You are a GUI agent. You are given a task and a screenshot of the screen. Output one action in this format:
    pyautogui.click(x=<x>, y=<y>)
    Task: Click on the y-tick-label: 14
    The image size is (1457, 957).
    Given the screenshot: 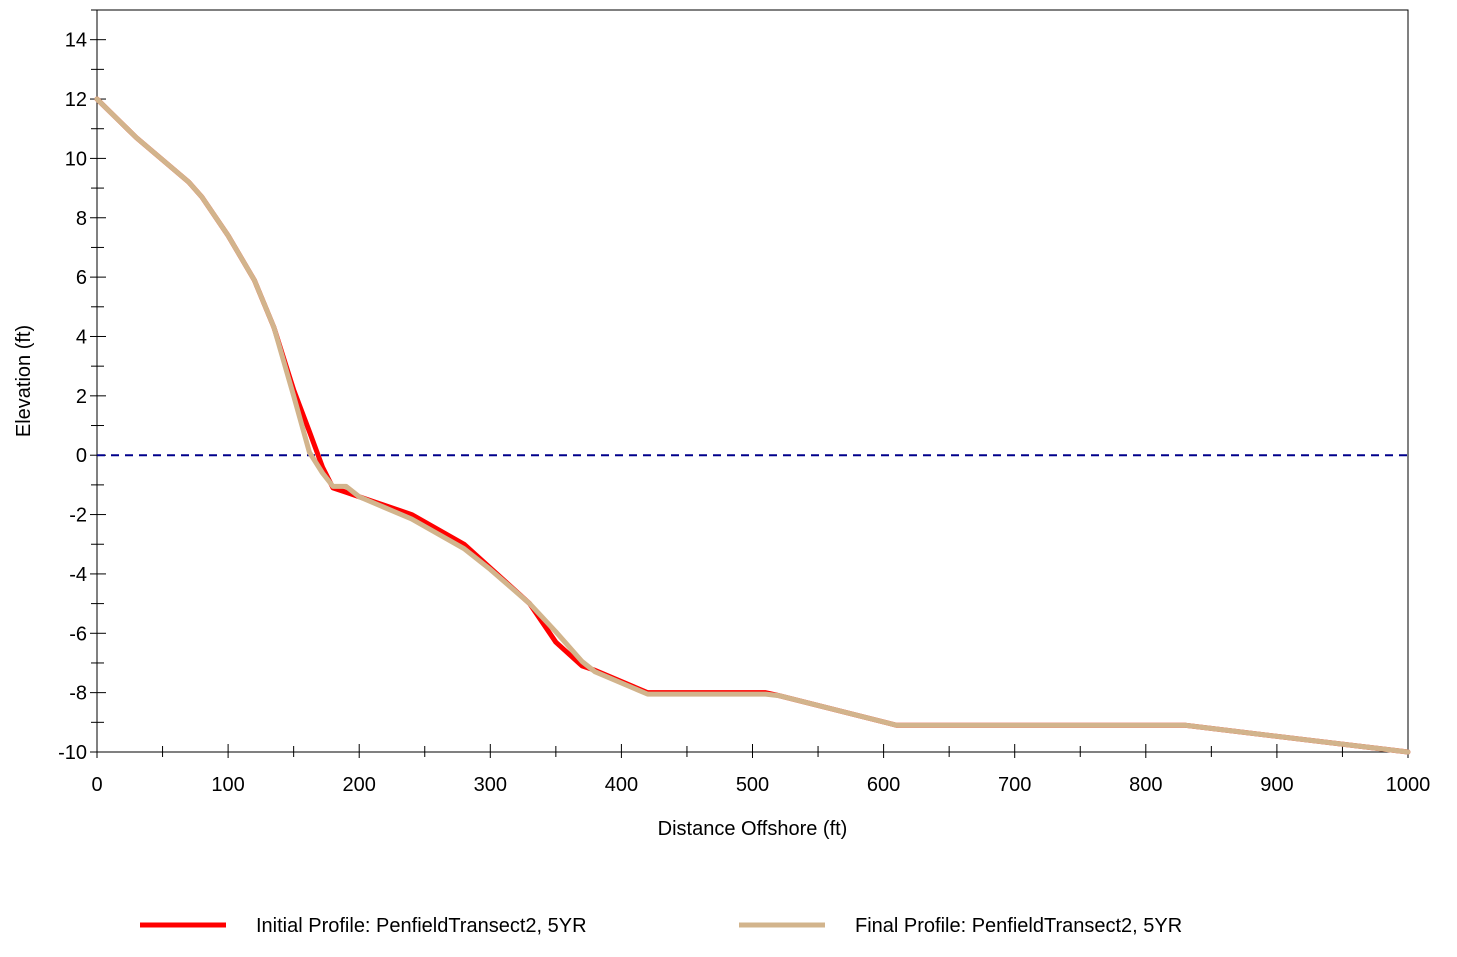 What is the action you would take?
    pyautogui.click(x=76, y=41)
    